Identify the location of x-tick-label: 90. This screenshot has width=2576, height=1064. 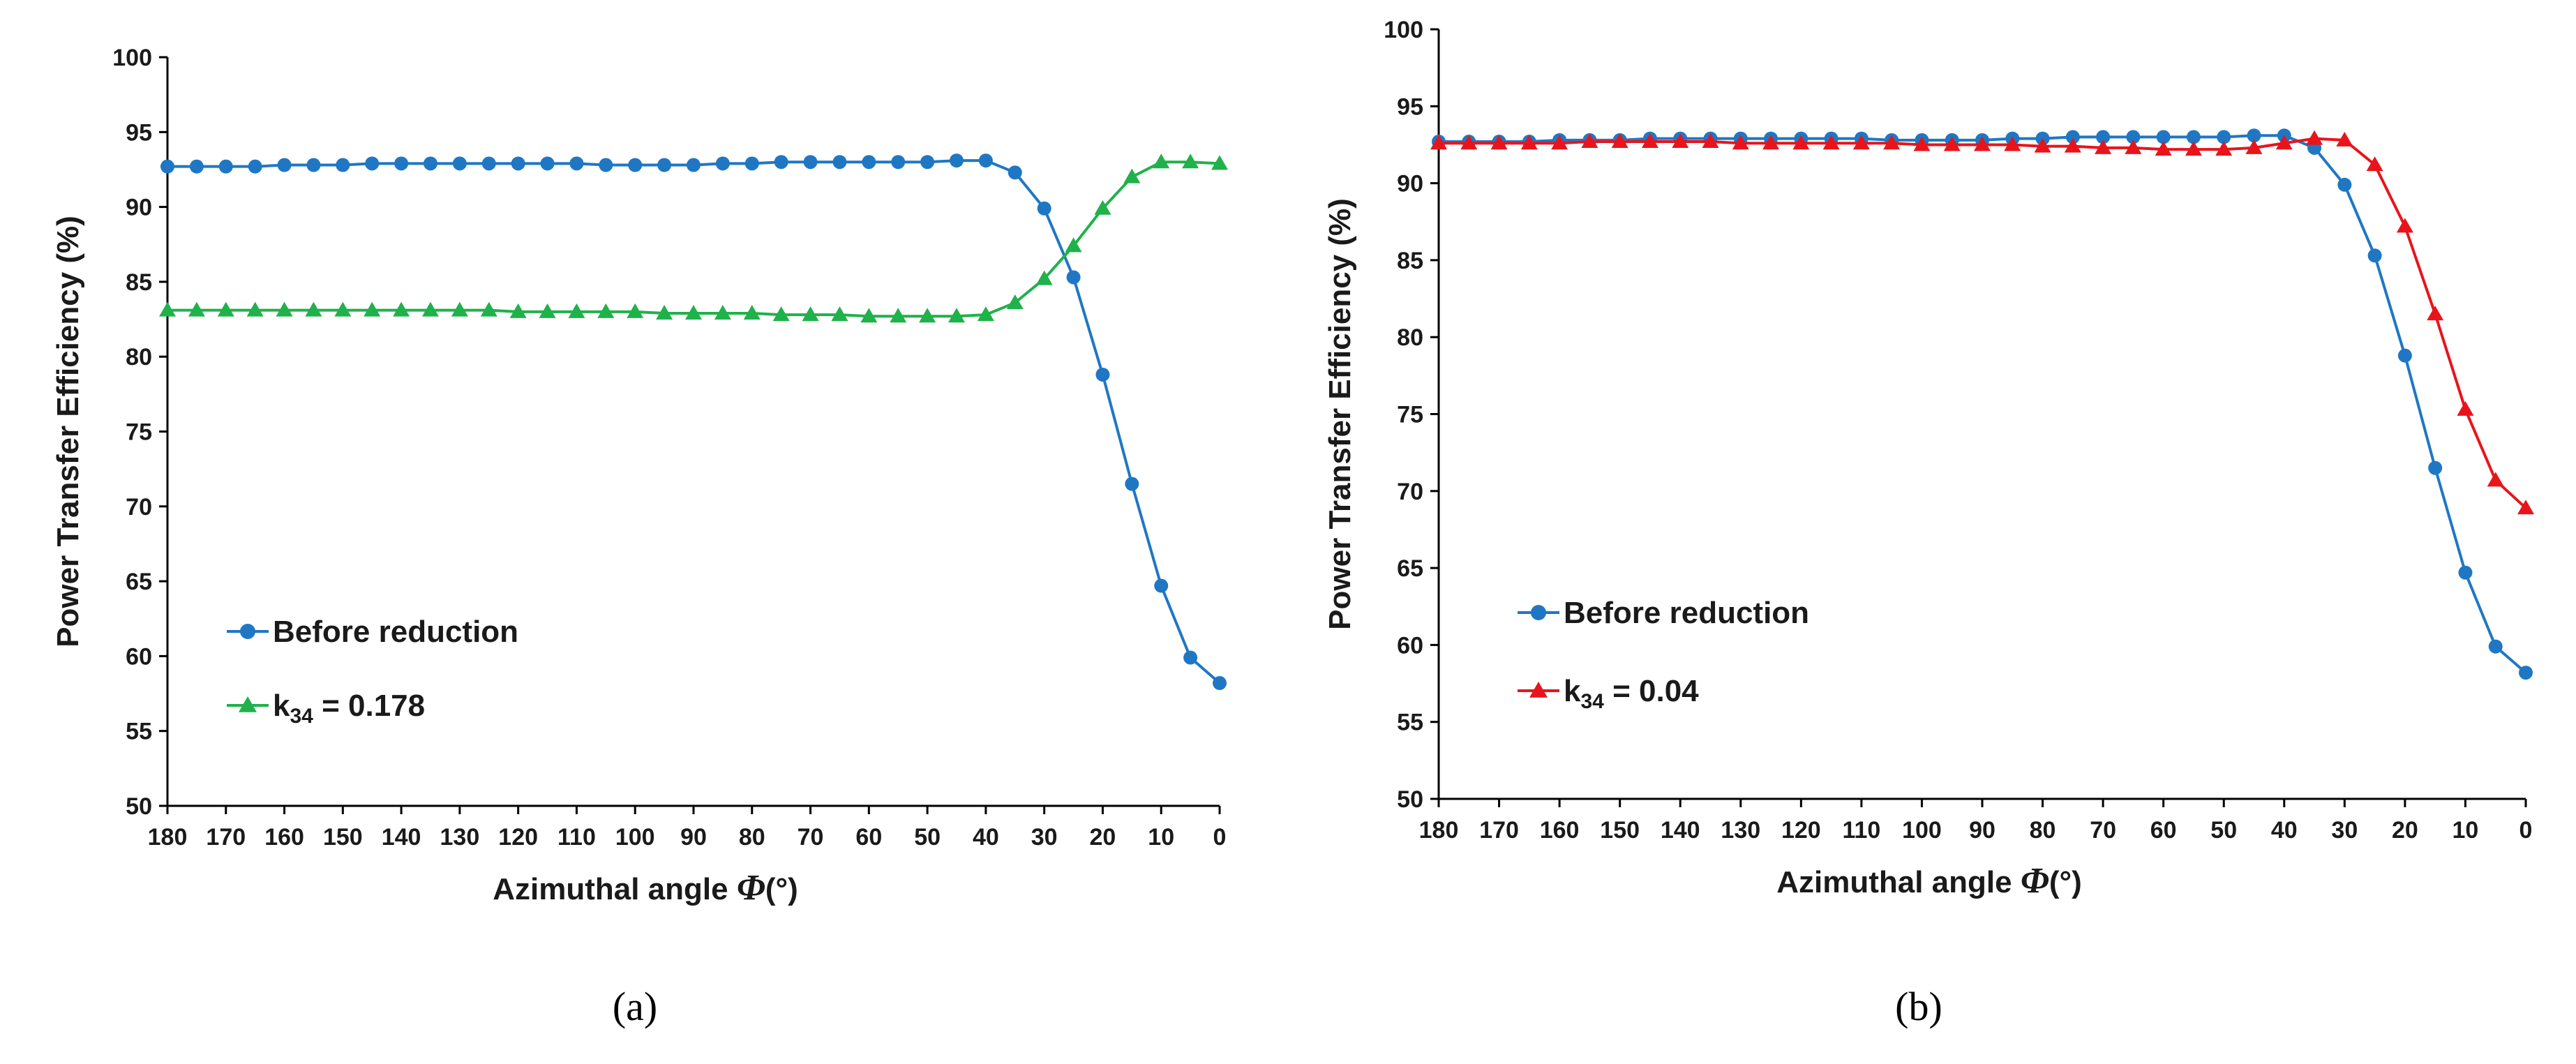
(1982, 830).